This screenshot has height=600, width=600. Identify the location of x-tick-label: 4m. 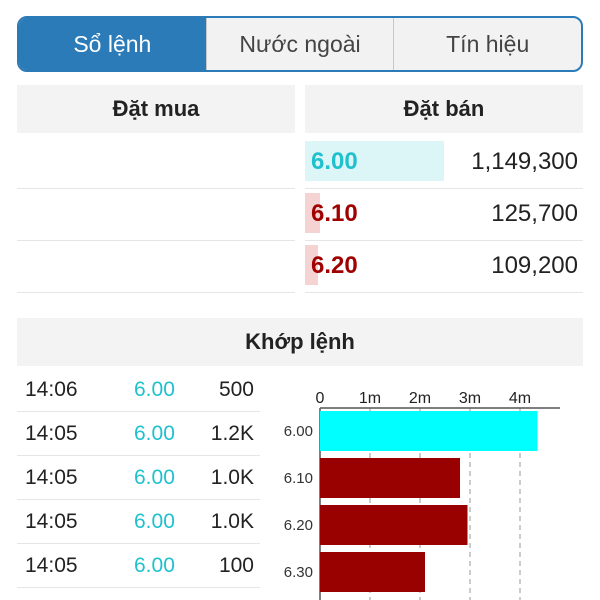
(520, 398).